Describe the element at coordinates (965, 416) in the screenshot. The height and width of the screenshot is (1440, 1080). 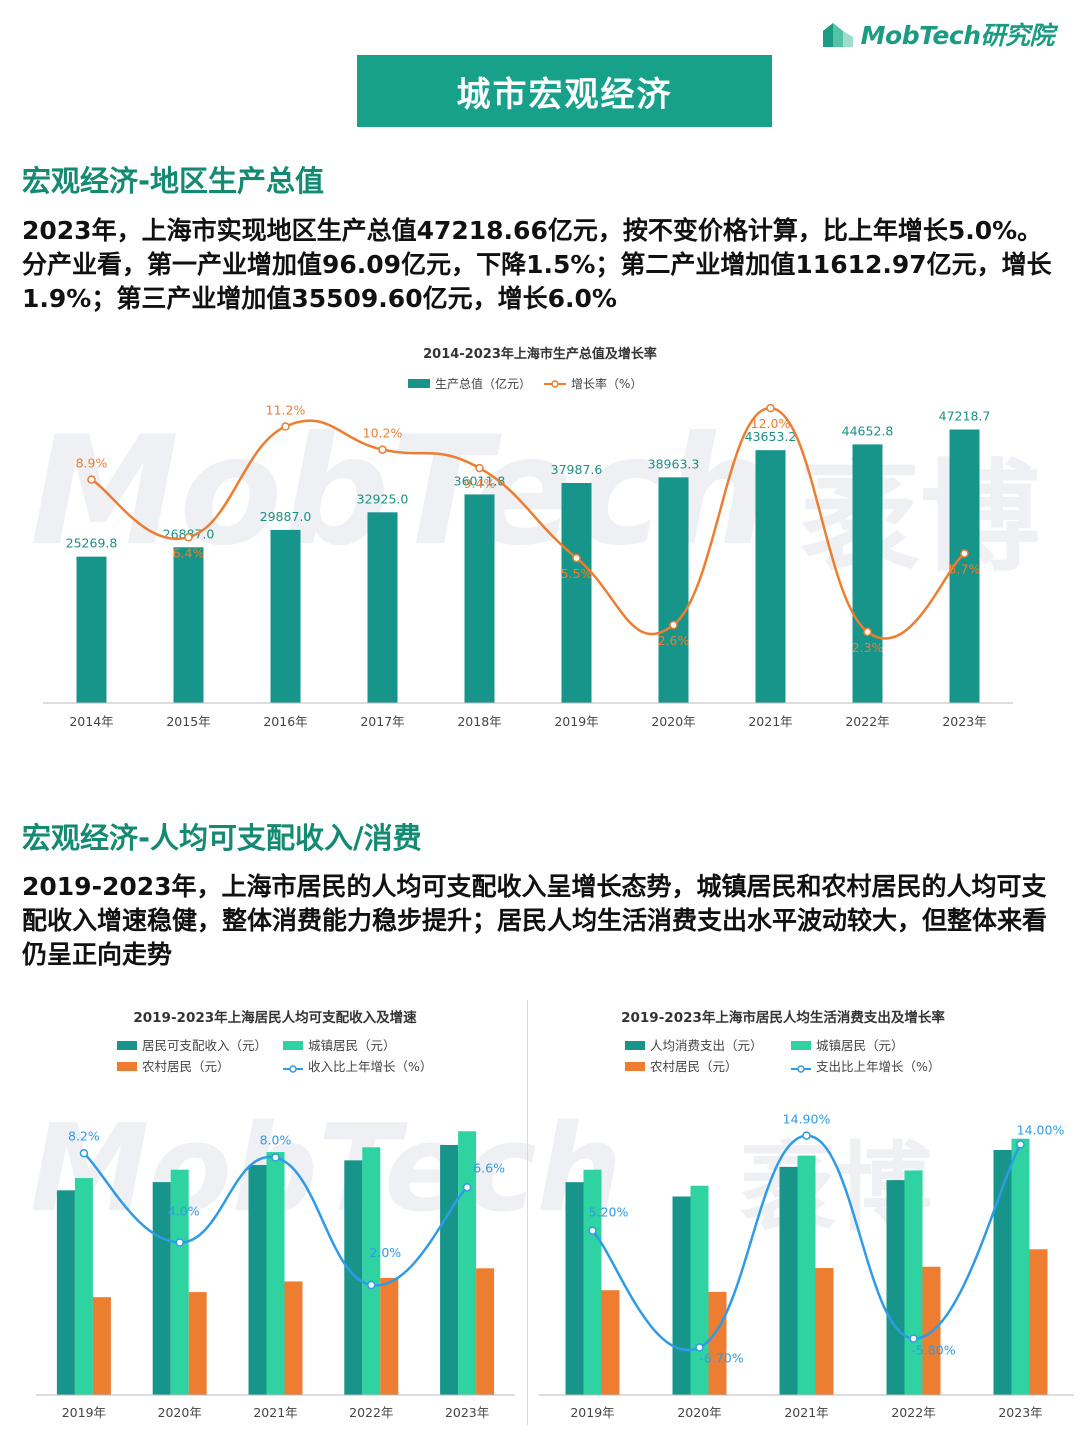
I see `chart1-bar-label-9: 47218.7` at that location.